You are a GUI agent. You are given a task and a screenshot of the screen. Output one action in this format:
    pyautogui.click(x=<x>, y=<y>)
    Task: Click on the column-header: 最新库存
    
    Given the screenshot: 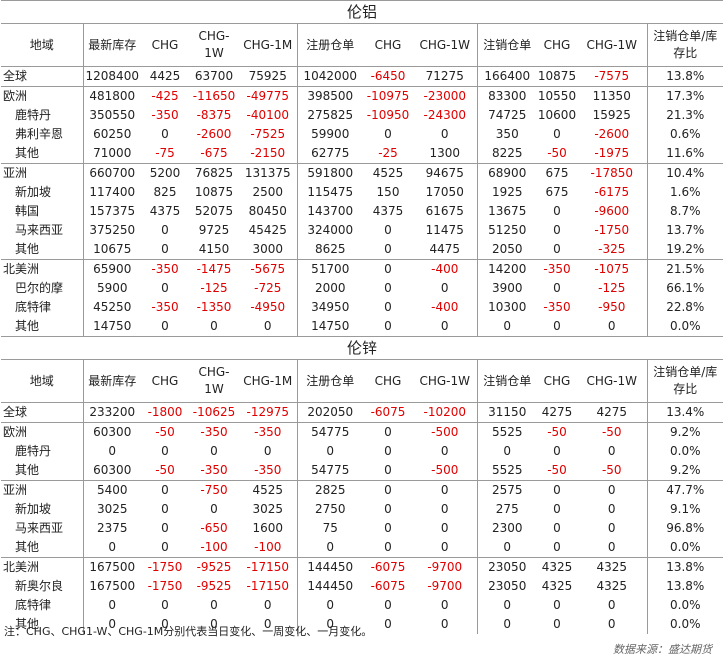 What is the action you would take?
    pyautogui.click(x=111, y=45)
    